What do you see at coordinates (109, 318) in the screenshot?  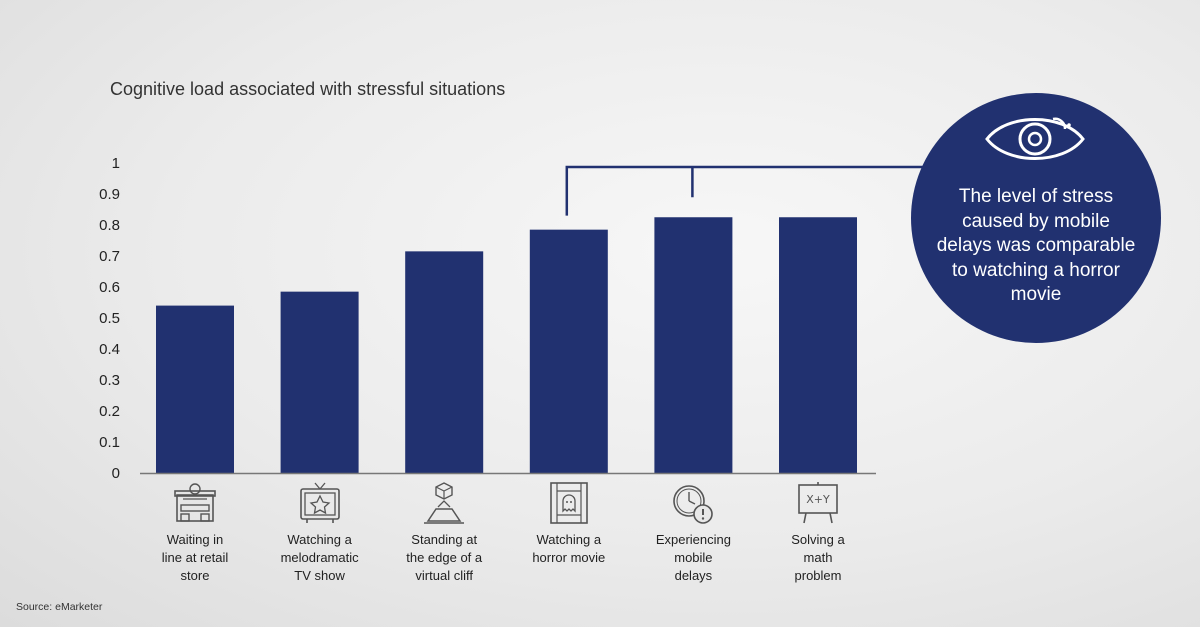 I see `y-tick-label: 0.5` at bounding box center [109, 318].